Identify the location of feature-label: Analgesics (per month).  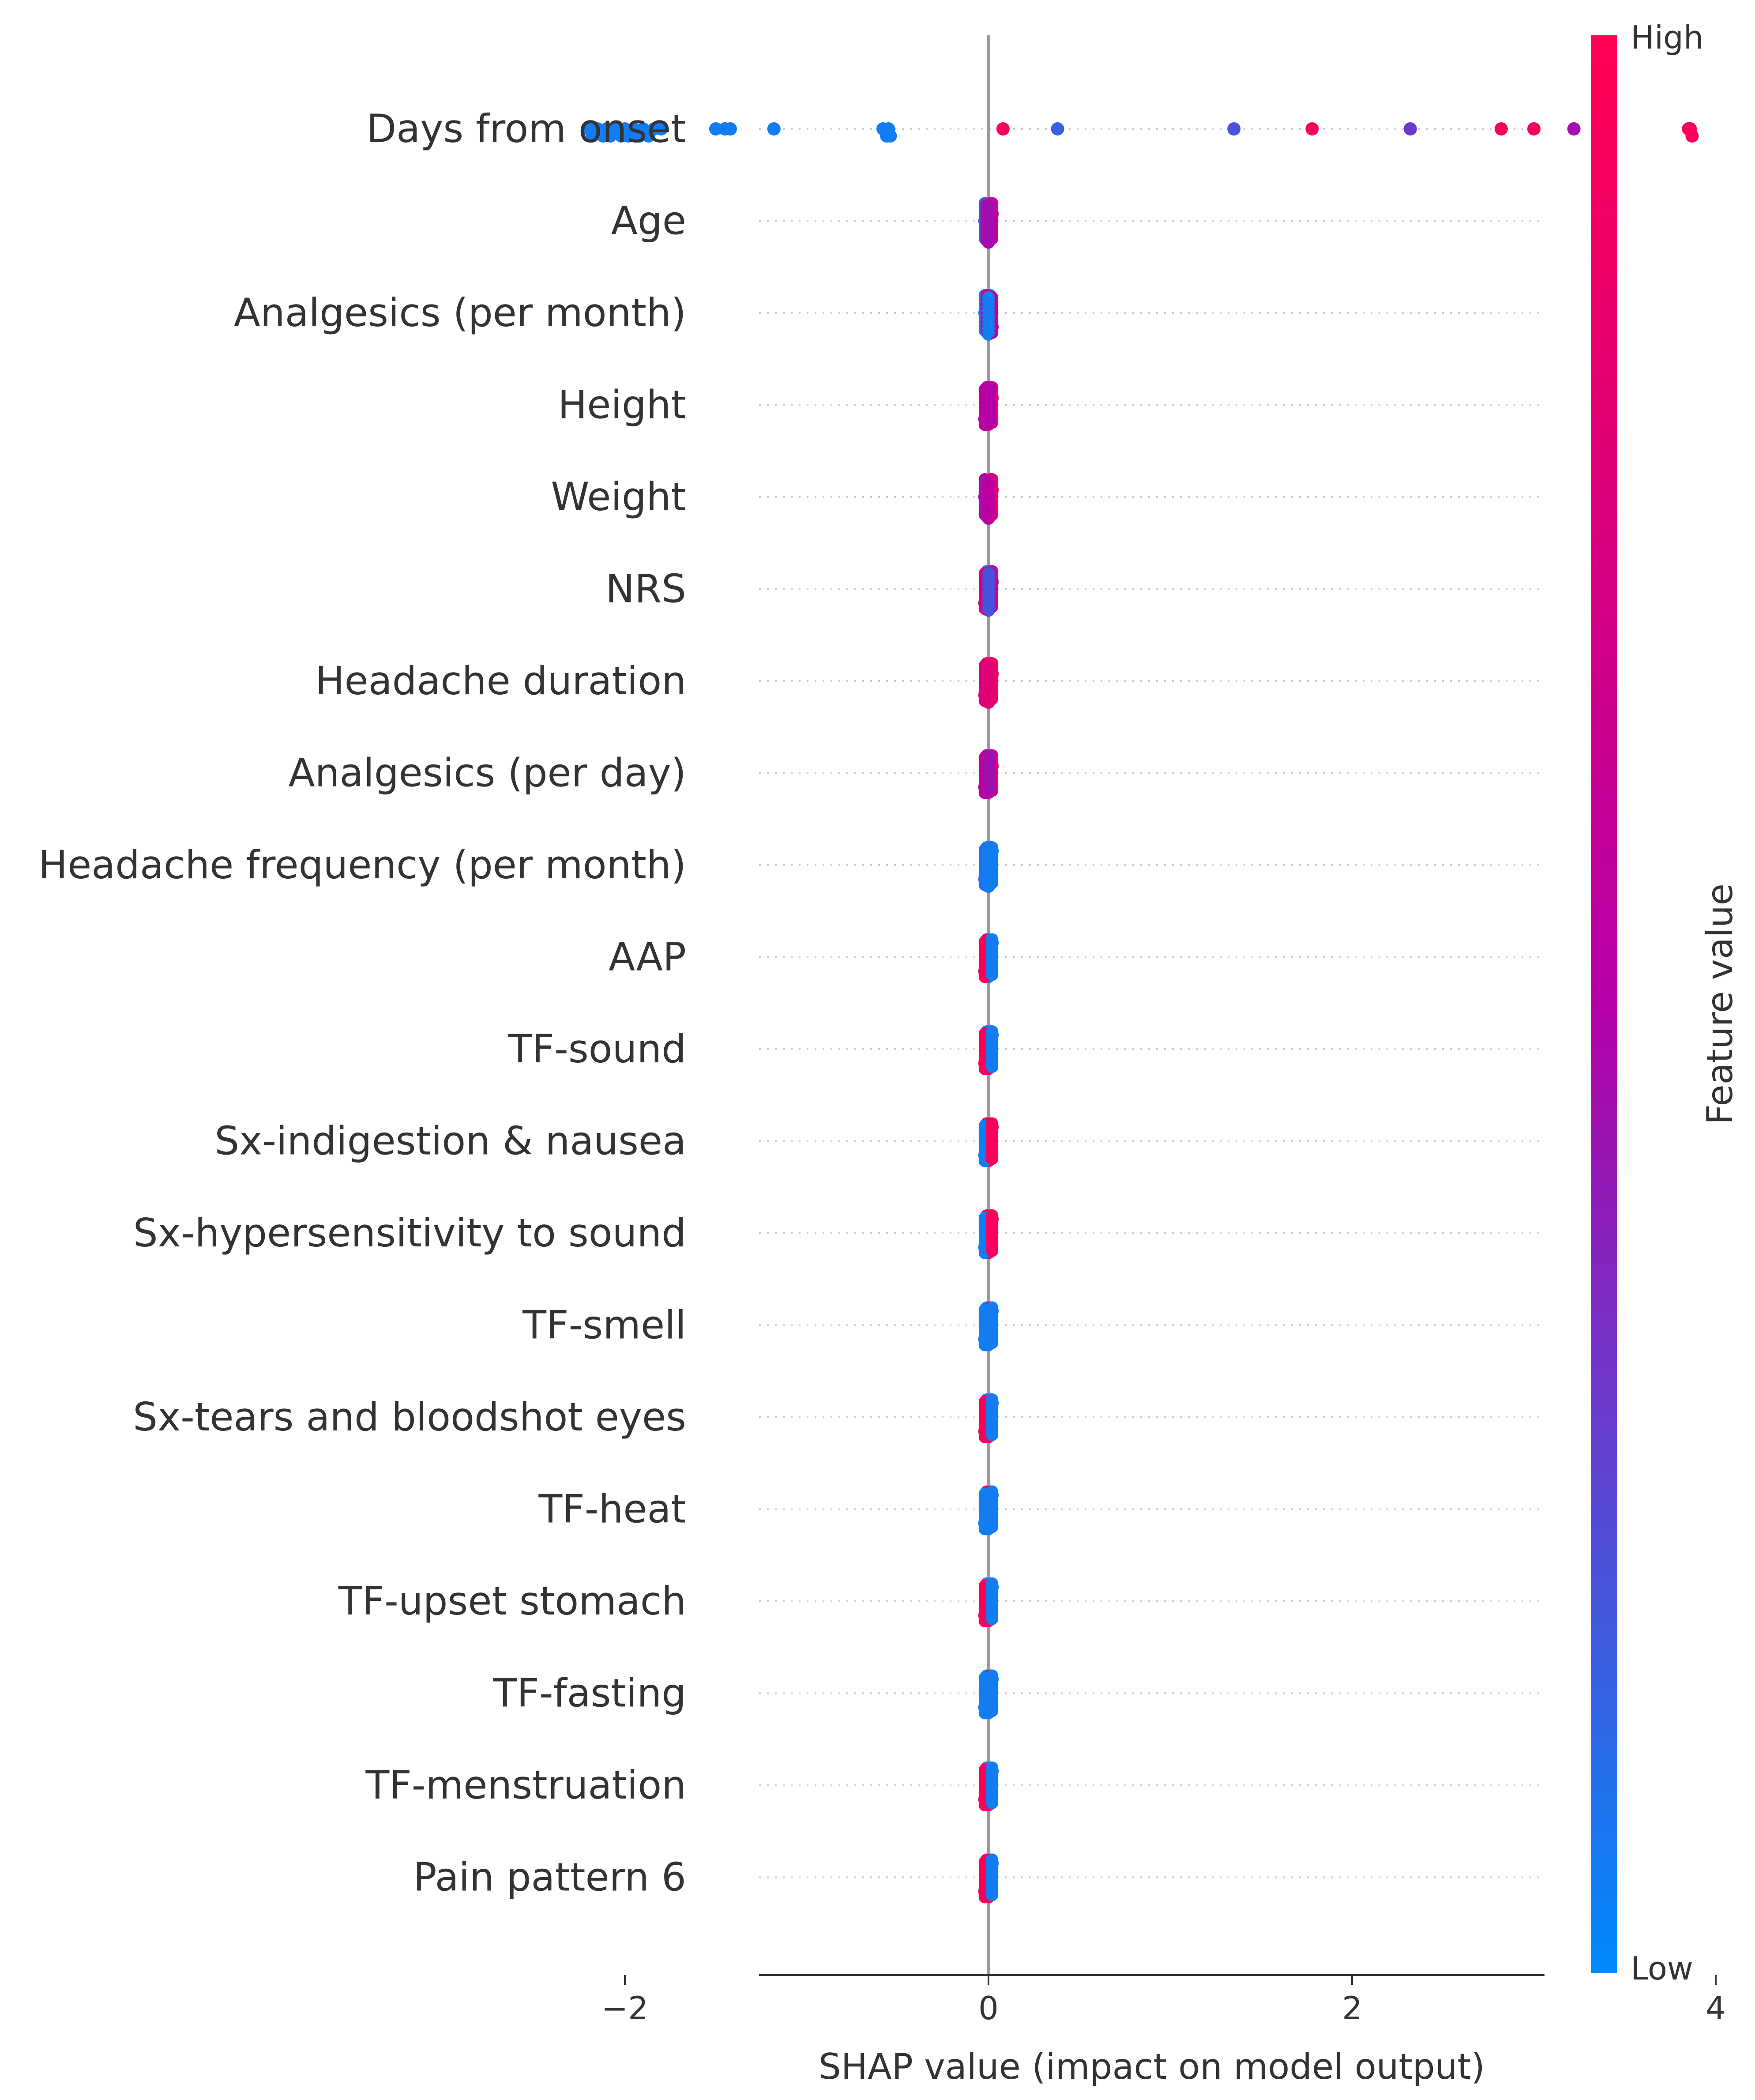
(460, 312).